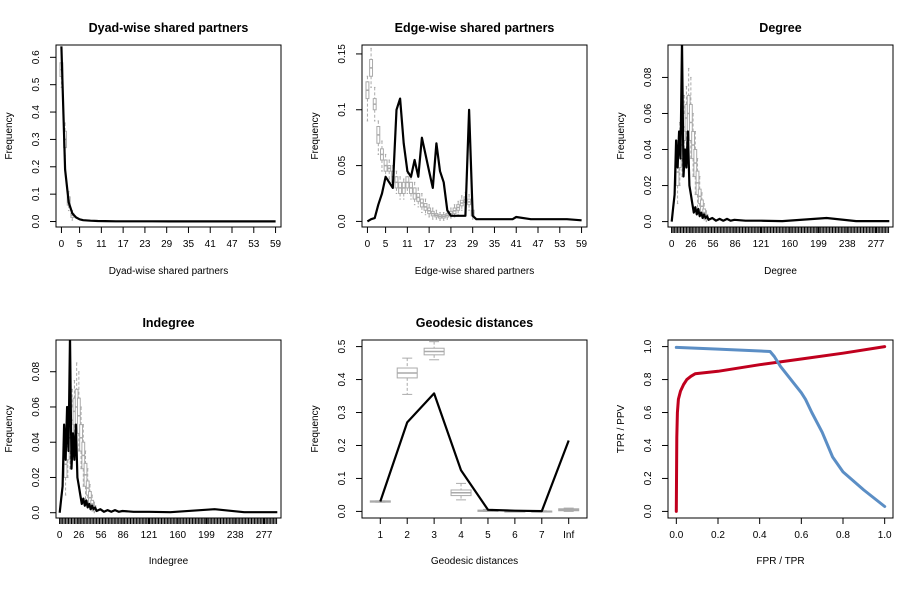  What do you see at coordinates (474, 452) in the screenshot?
I see `observed-line` at bounding box center [474, 452].